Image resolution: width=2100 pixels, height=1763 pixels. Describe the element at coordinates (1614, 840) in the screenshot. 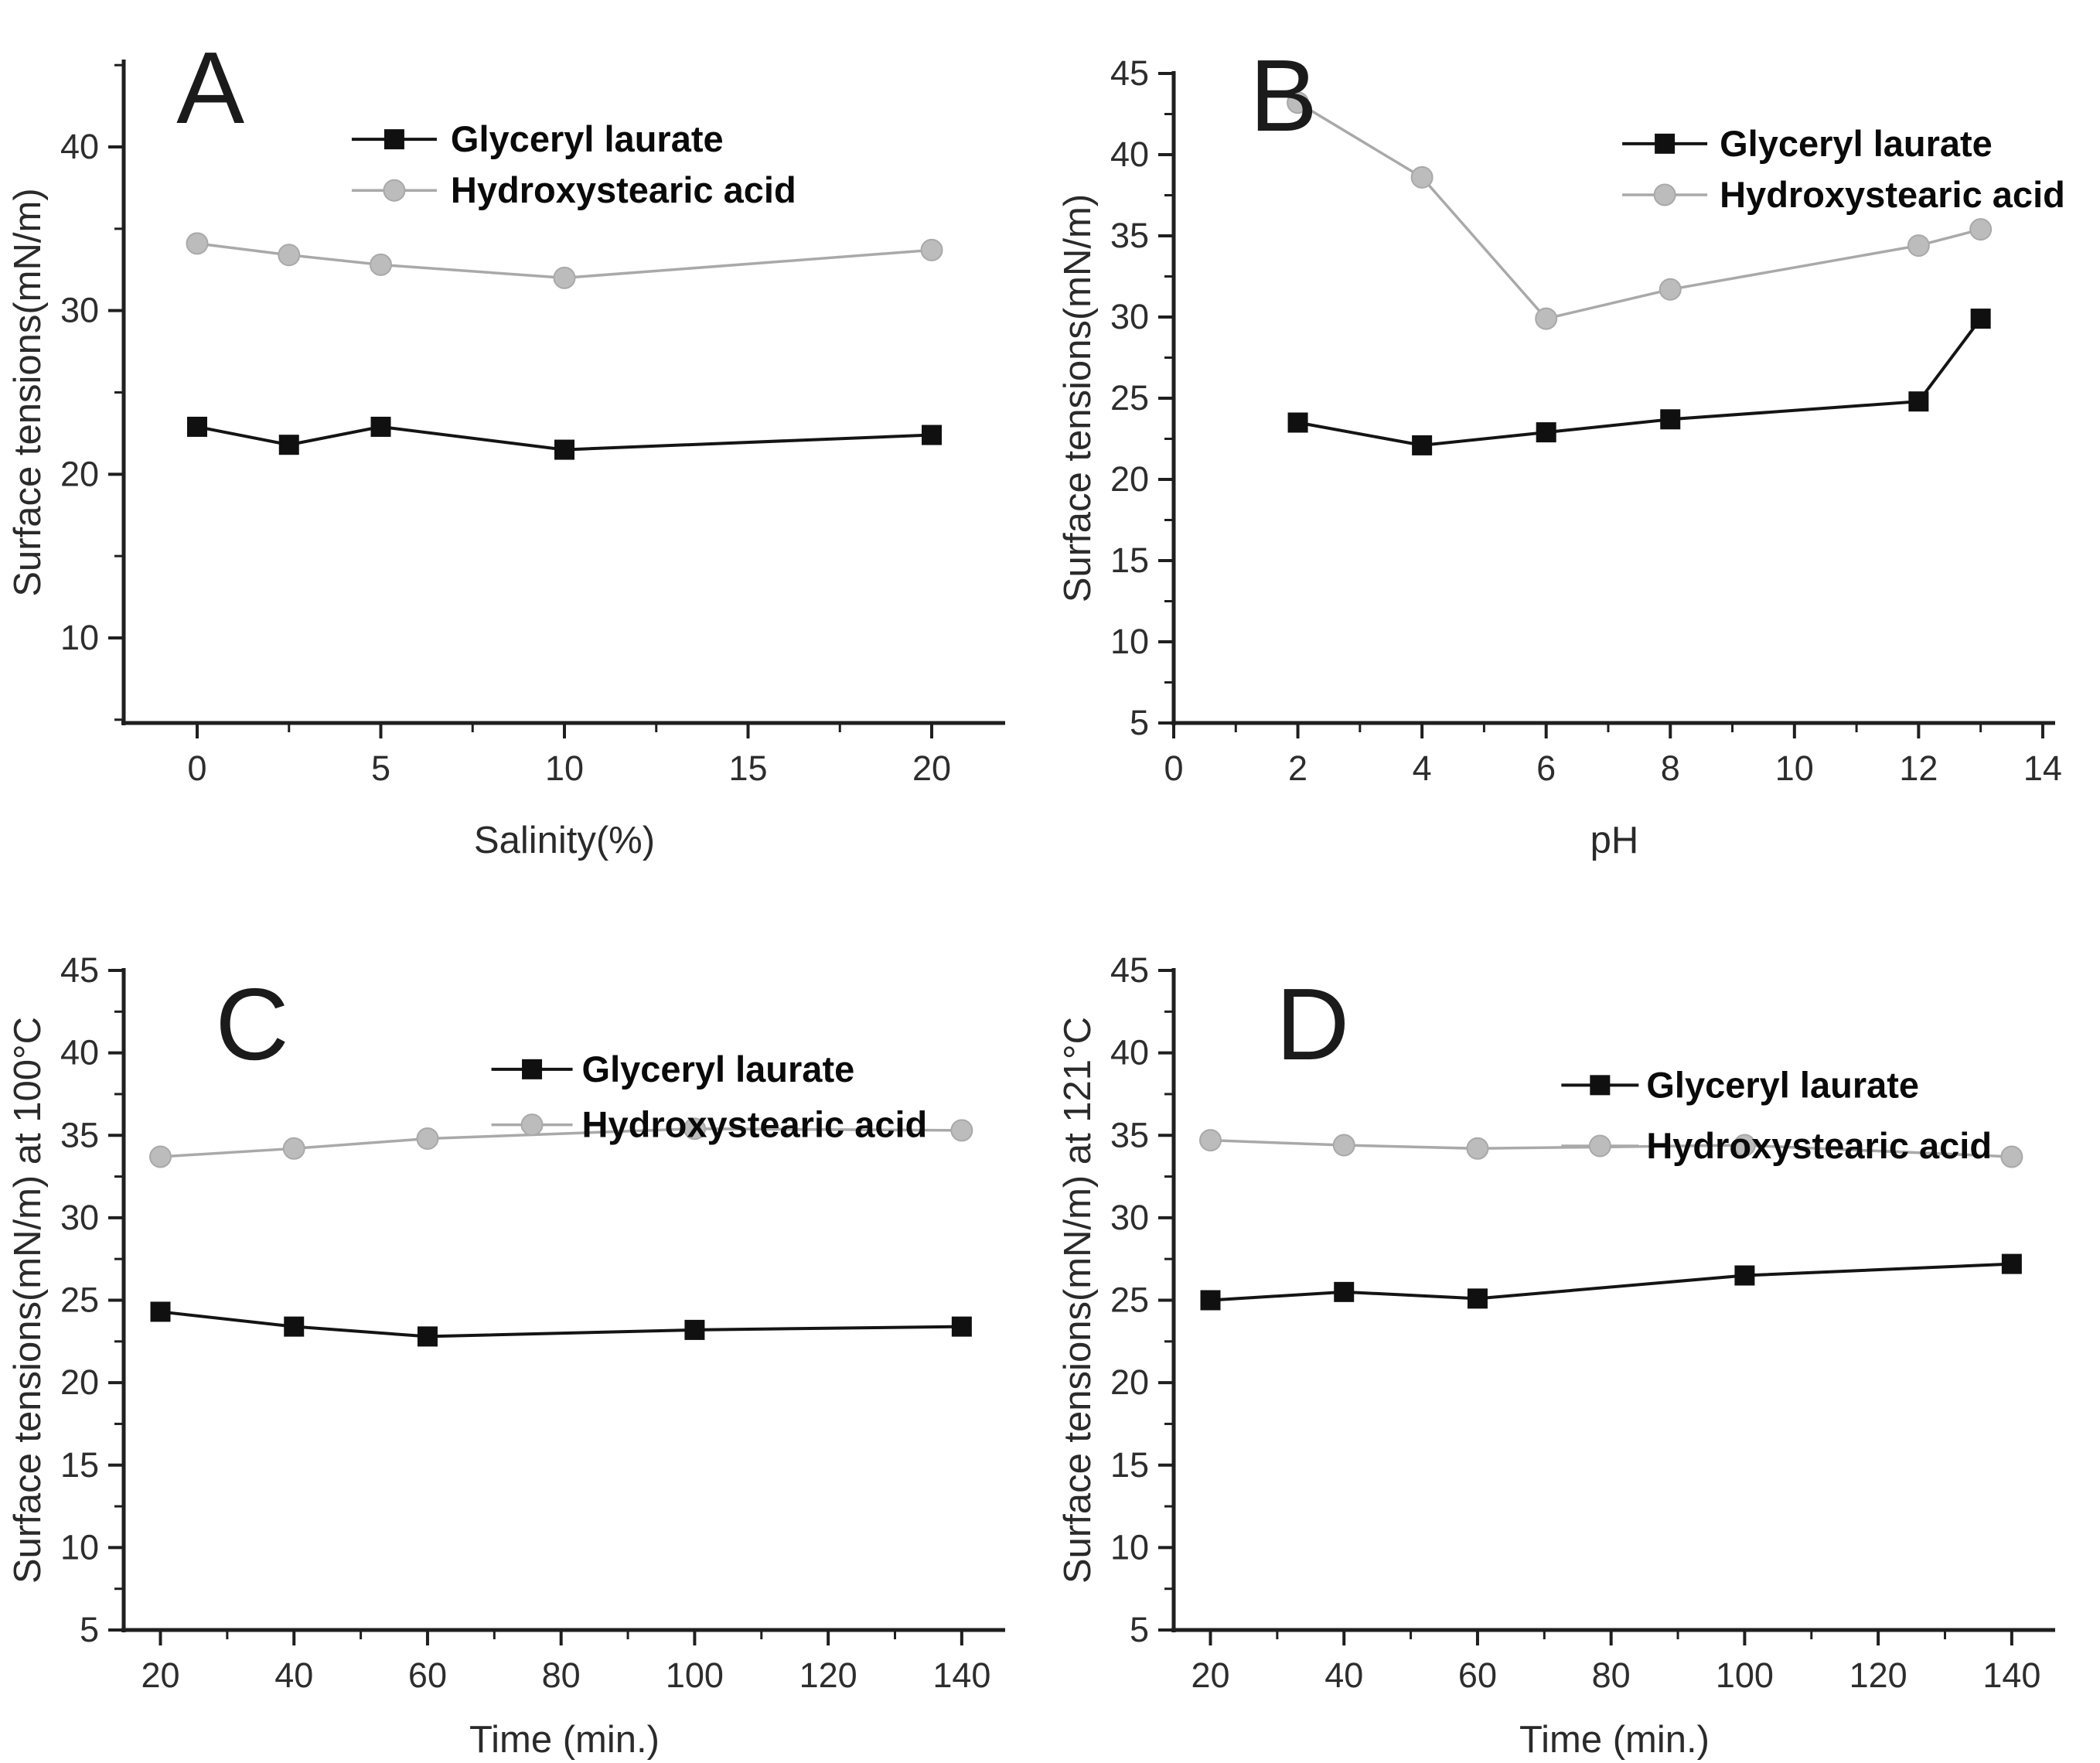

I see `x-axis-label: pH` at that location.